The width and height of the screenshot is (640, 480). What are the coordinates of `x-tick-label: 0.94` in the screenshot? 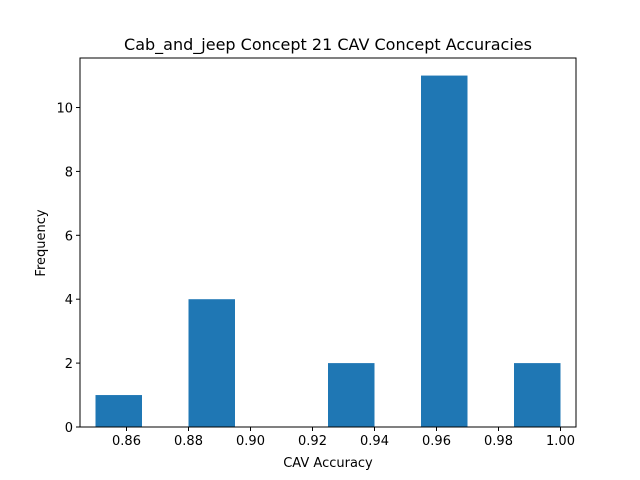 It's located at (374, 441).